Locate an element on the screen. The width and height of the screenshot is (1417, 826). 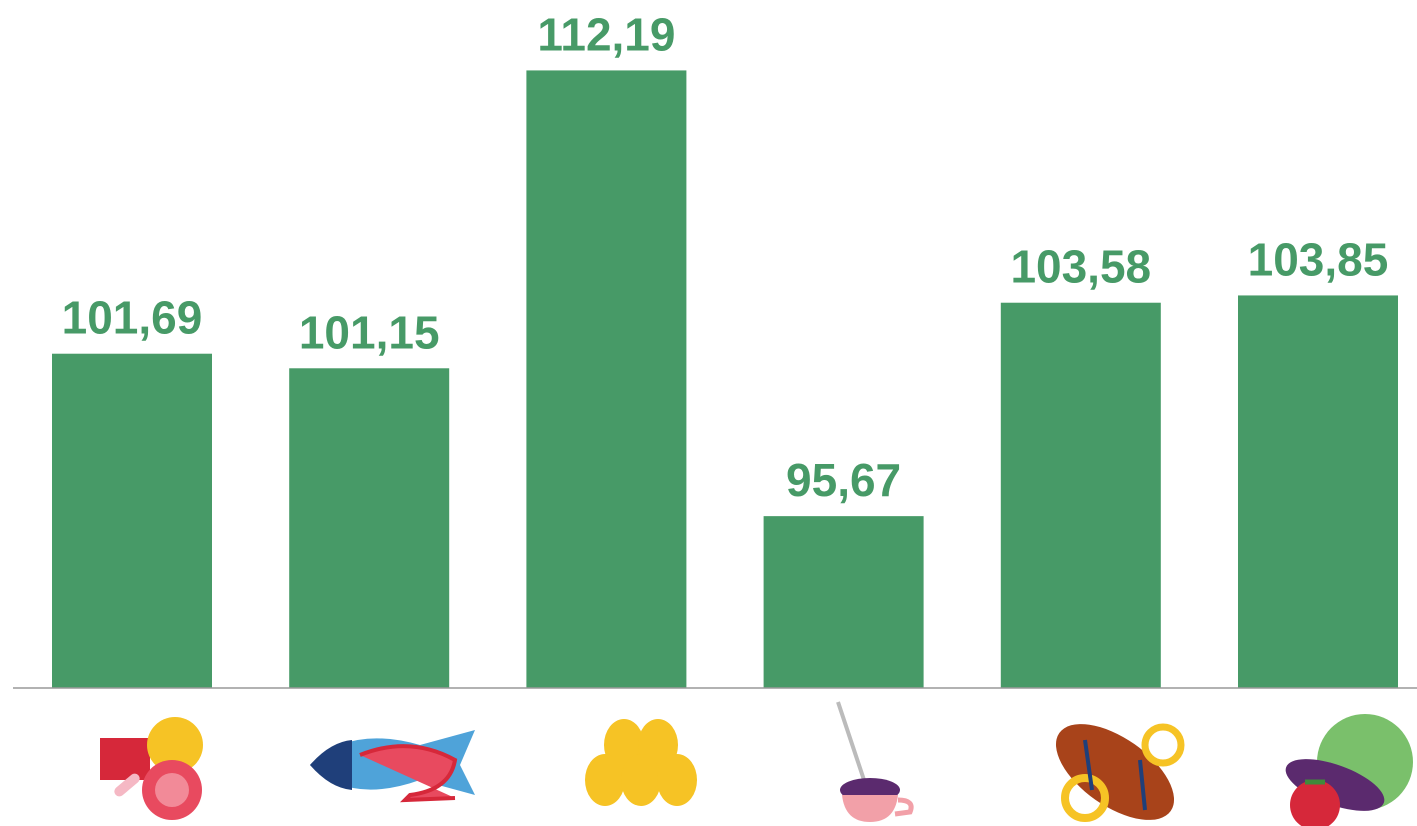
value-label: 103,85 is located at coordinates (1318, 259).